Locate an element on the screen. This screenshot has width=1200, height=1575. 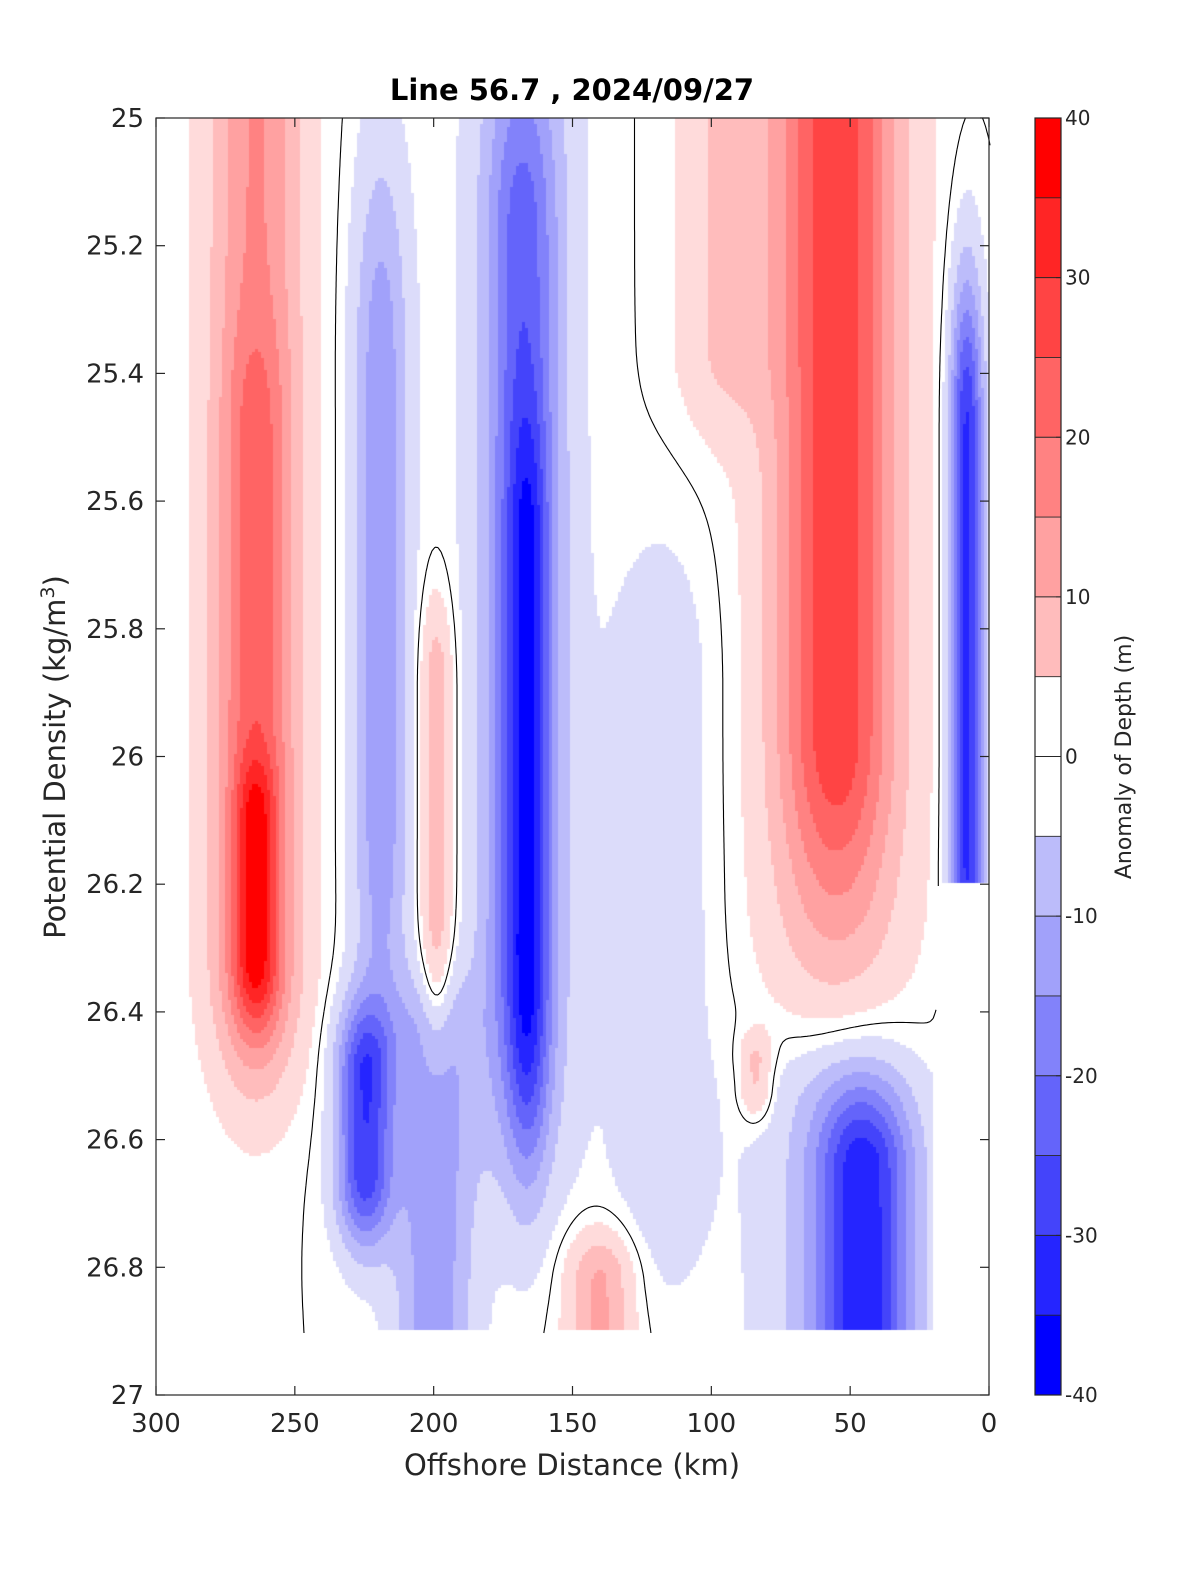
y-axis-title-close: ) is located at coordinates (55, 580).